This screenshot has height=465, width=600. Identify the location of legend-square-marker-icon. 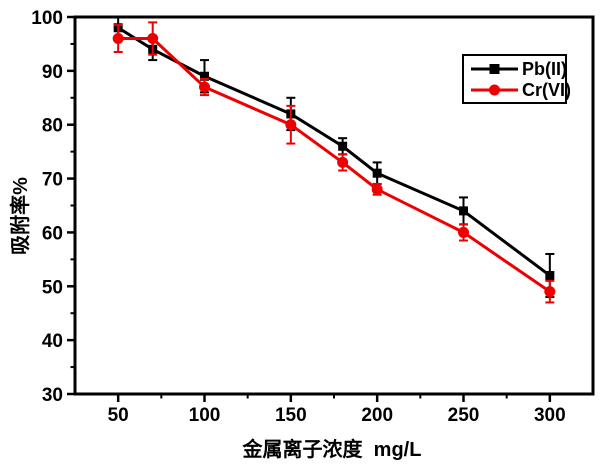
(494, 69).